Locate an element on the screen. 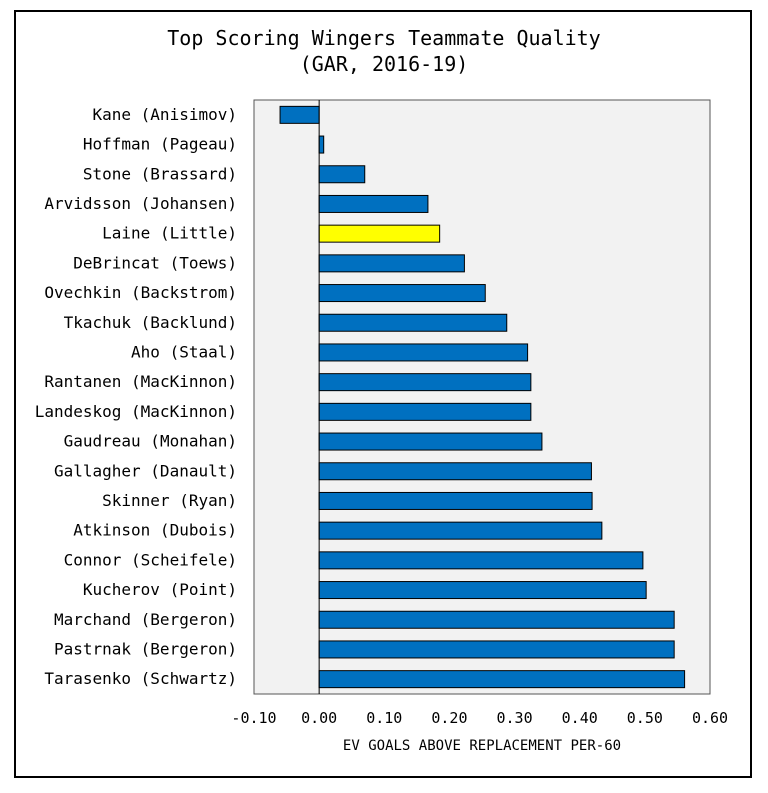 The width and height of the screenshot is (768, 793). category-label-7: Tkachuk (Backlund) is located at coordinates (150, 322).